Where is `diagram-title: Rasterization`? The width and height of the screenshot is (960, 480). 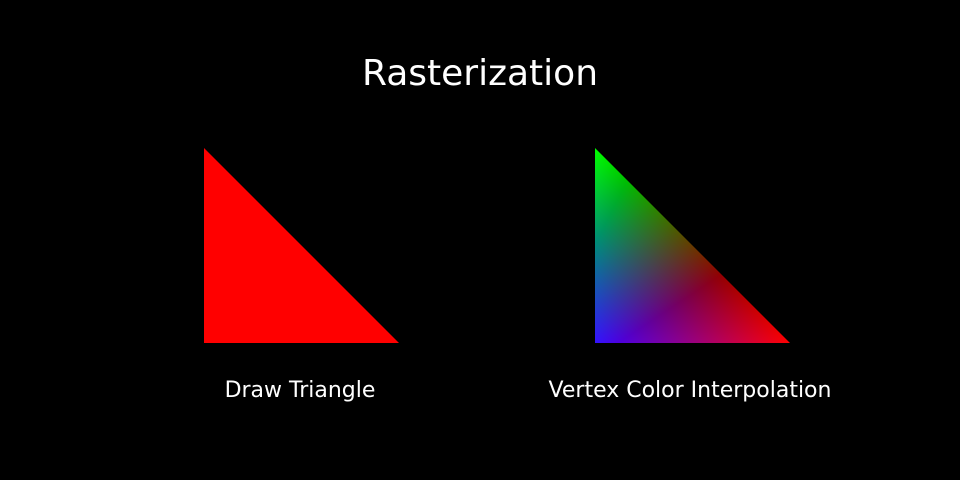
diagram-title: Rasterization is located at coordinates (480, 73).